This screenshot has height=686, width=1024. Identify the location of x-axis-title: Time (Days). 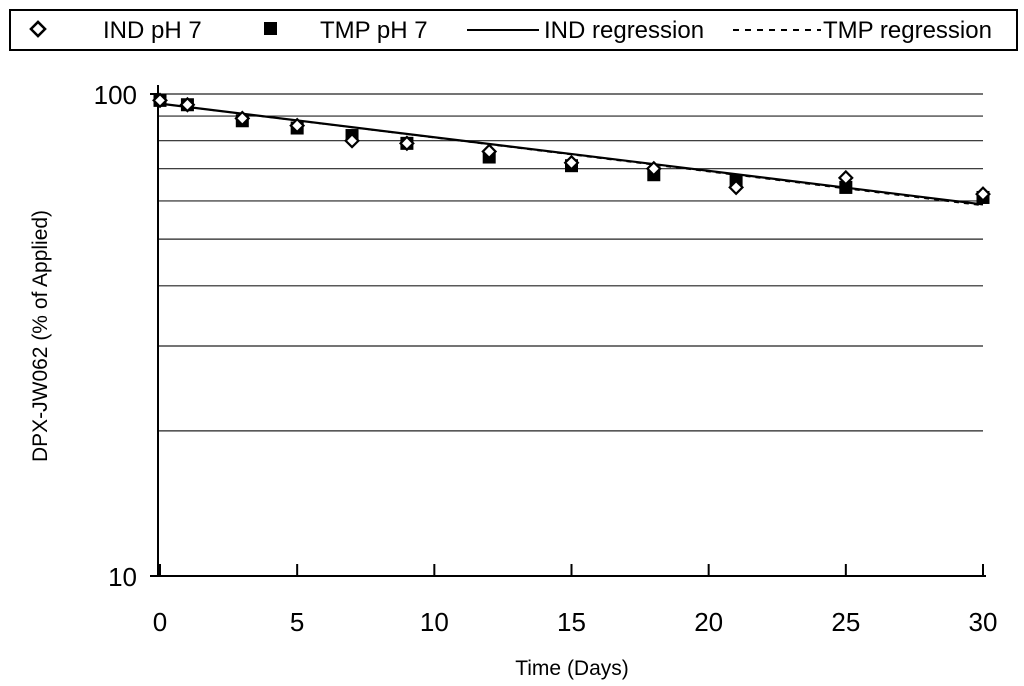
(572, 668).